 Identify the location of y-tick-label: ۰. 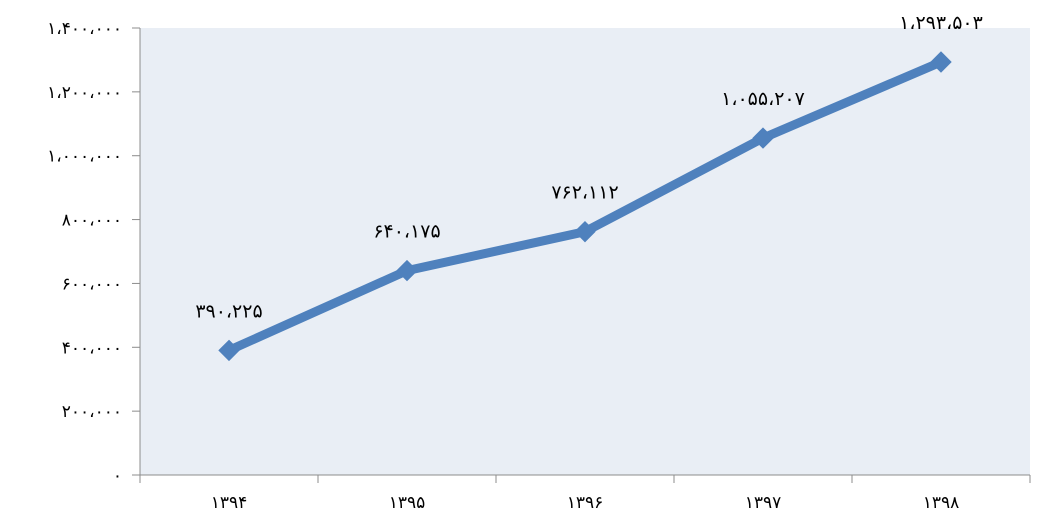
(117, 476).